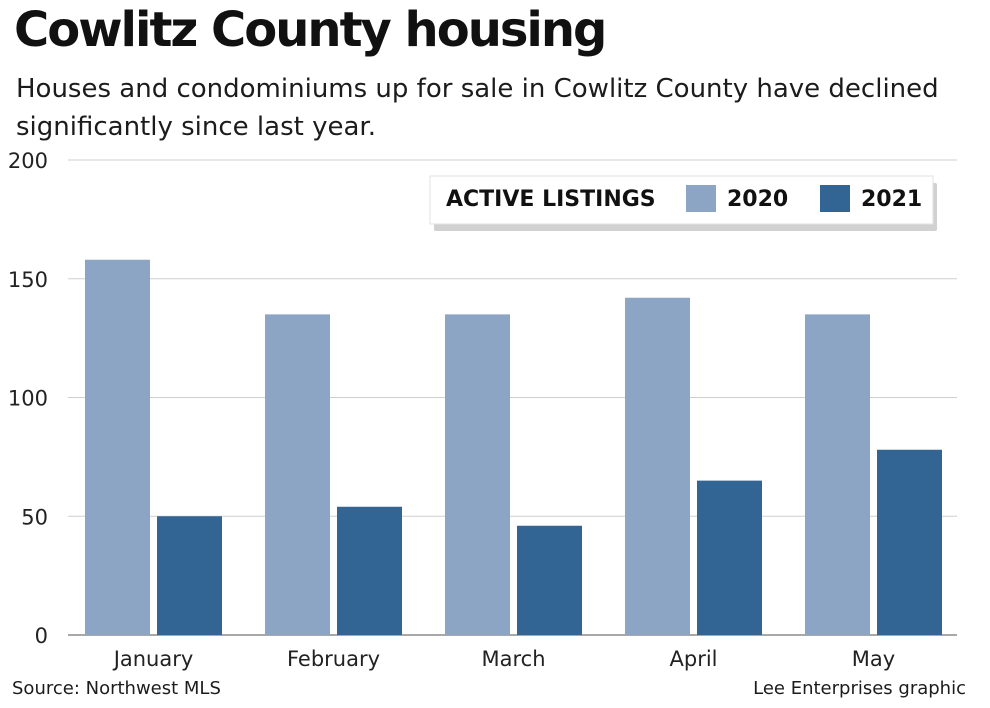 The width and height of the screenshot is (990, 708). What do you see at coordinates (657, 466) in the screenshot?
I see `bar-2020-april` at bounding box center [657, 466].